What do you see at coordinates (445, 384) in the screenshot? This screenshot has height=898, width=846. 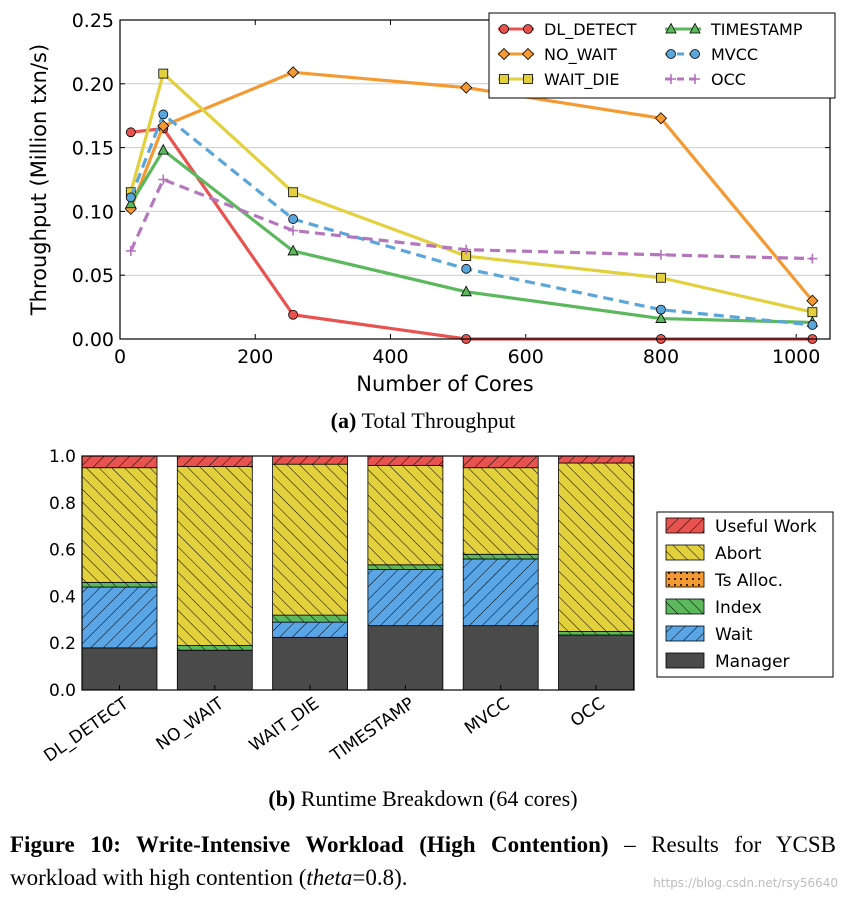 I see `x-axis-label: Number of Cores` at bounding box center [445, 384].